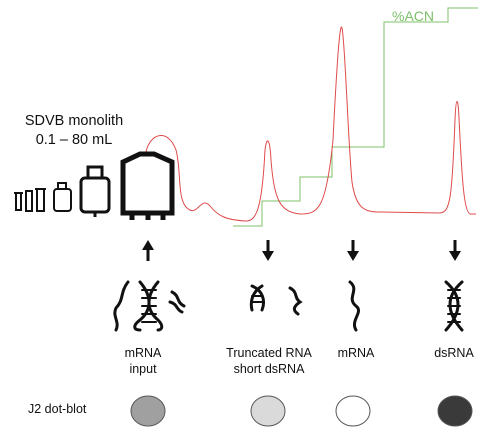 Image resolution: width=492 pixels, height=440 pixels. What do you see at coordinates (143, 361) in the screenshot?
I see `fraction-label-input: mRNA input` at bounding box center [143, 361].